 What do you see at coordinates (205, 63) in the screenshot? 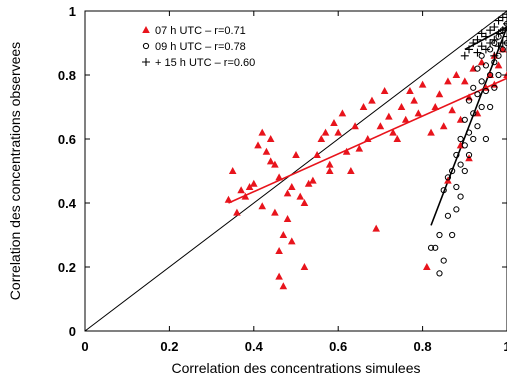
I see `legend-label: + 15 h UTC – r=0.60` at bounding box center [205, 63].